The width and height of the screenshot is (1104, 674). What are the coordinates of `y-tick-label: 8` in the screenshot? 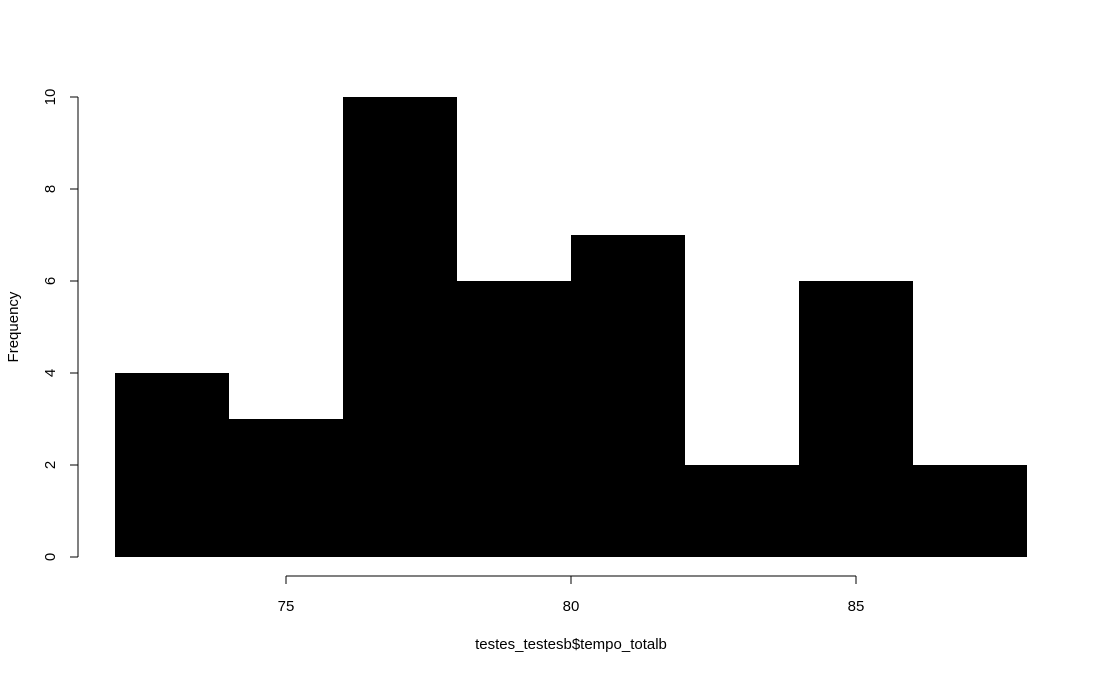 It's located at (50, 189).